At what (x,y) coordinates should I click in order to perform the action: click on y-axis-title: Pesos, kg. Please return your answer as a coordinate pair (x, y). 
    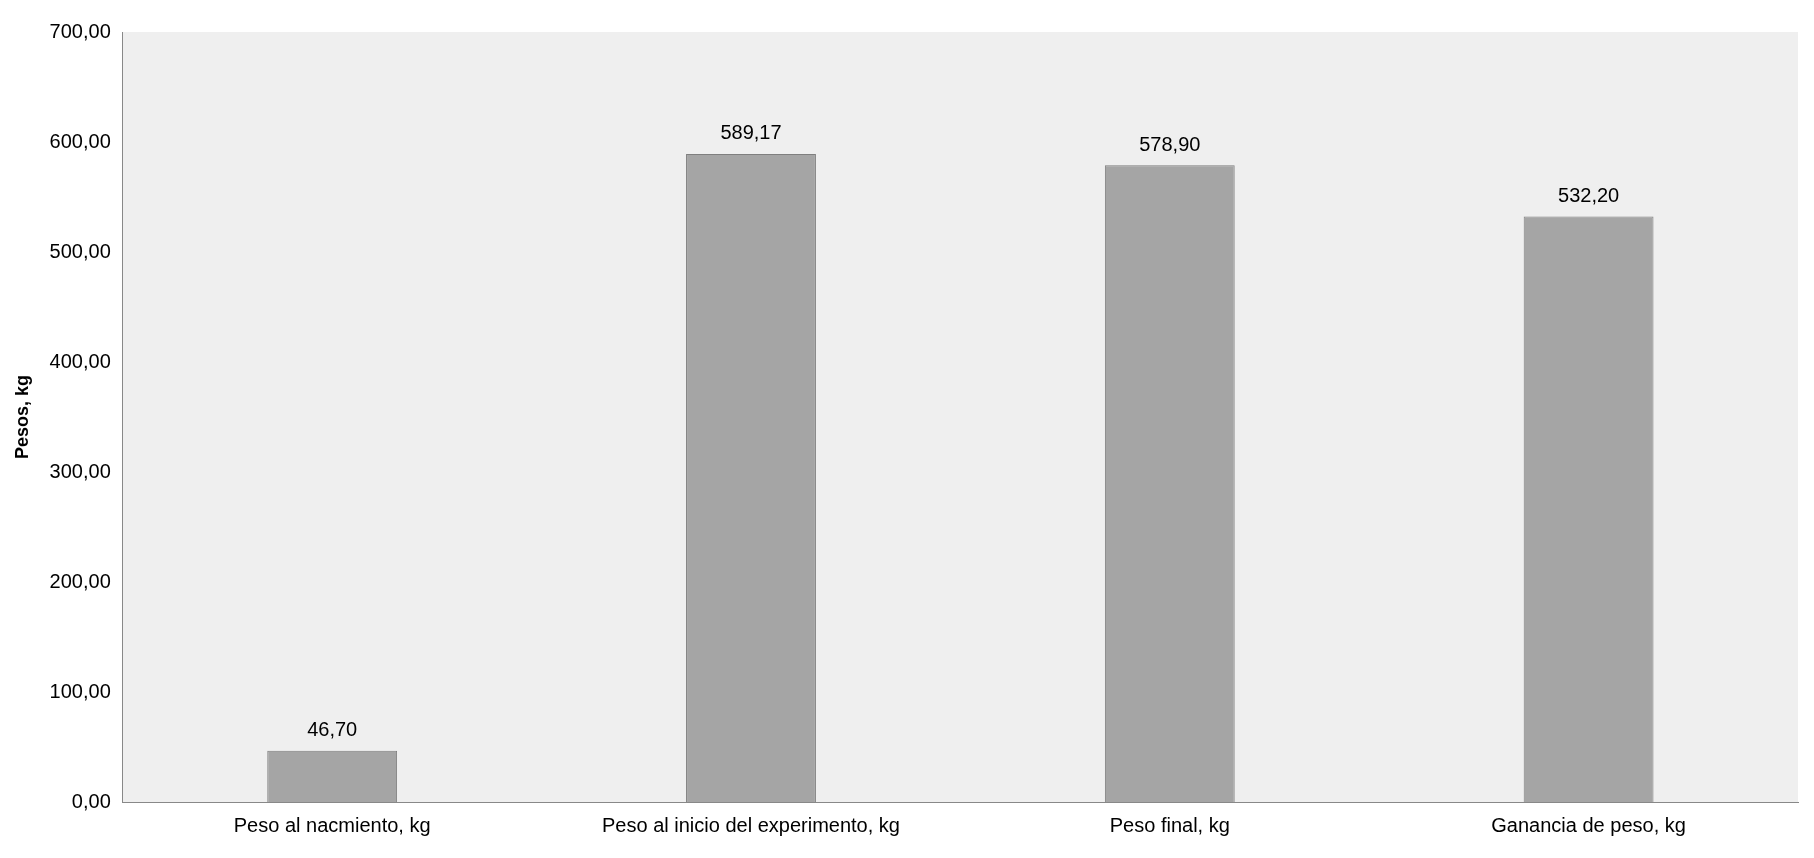
    Looking at the image, I should click on (21, 417).